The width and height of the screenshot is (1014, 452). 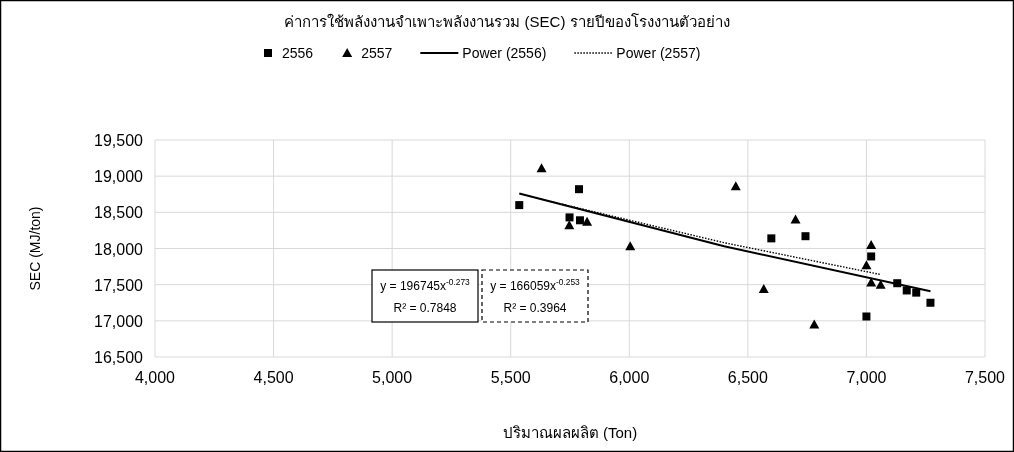 What do you see at coordinates (119, 285) in the screenshot?
I see `y-tick-label: 17,500` at bounding box center [119, 285].